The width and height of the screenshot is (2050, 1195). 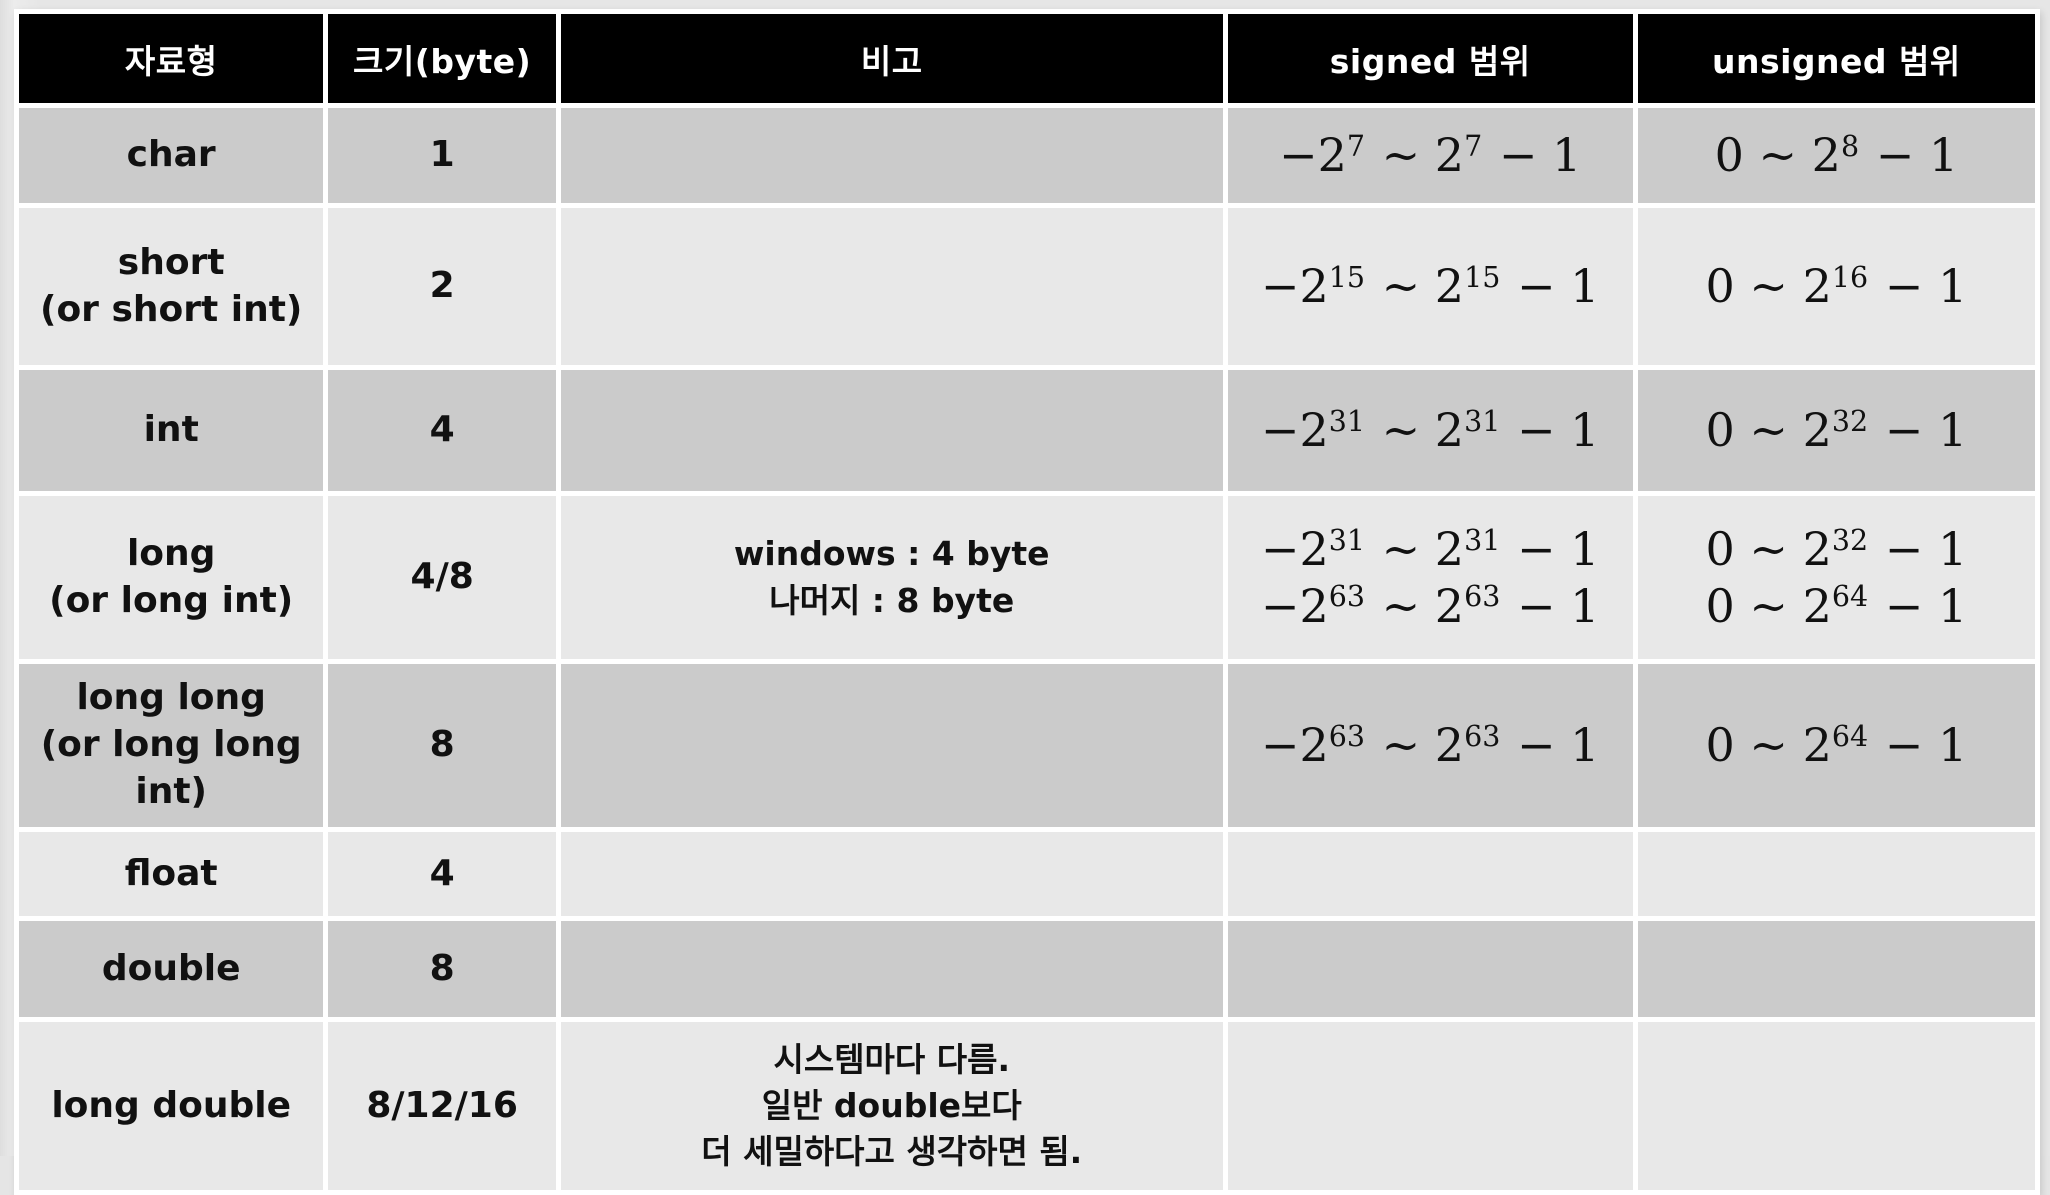 I want to click on type-name-line: long double, so click(x=171, y=1105).